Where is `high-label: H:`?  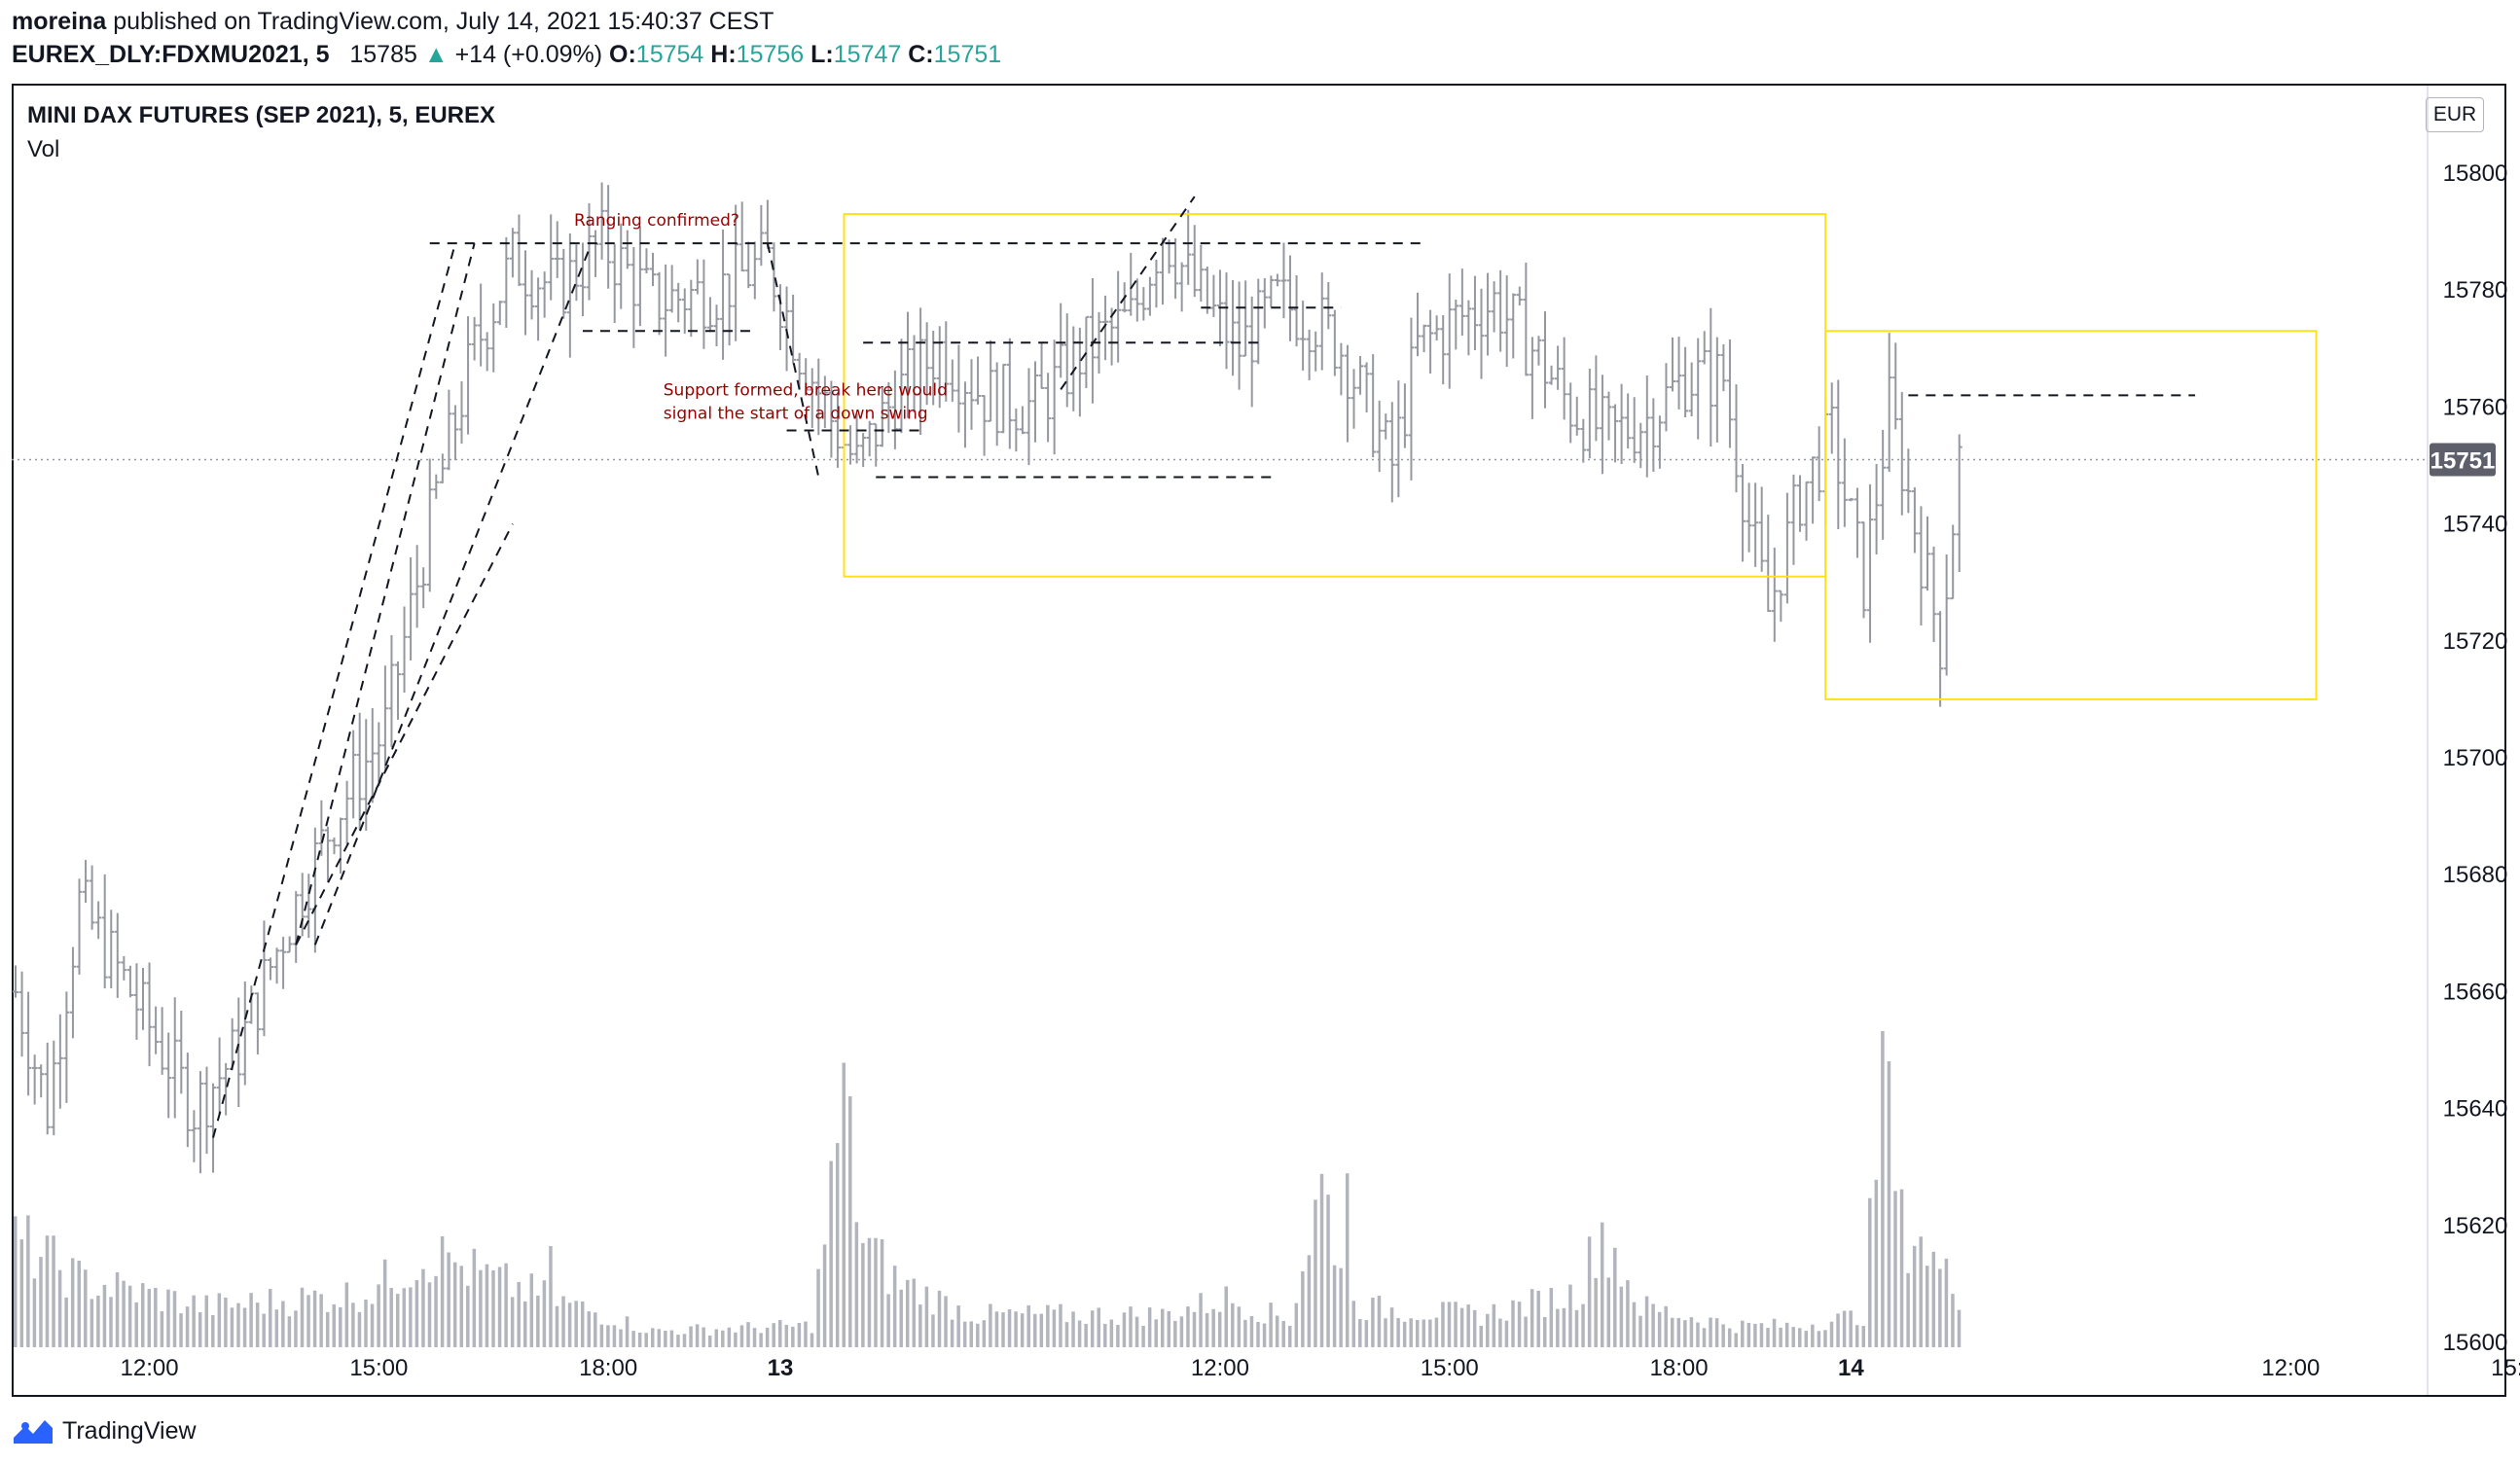
high-label: H: is located at coordinates (723, 54).